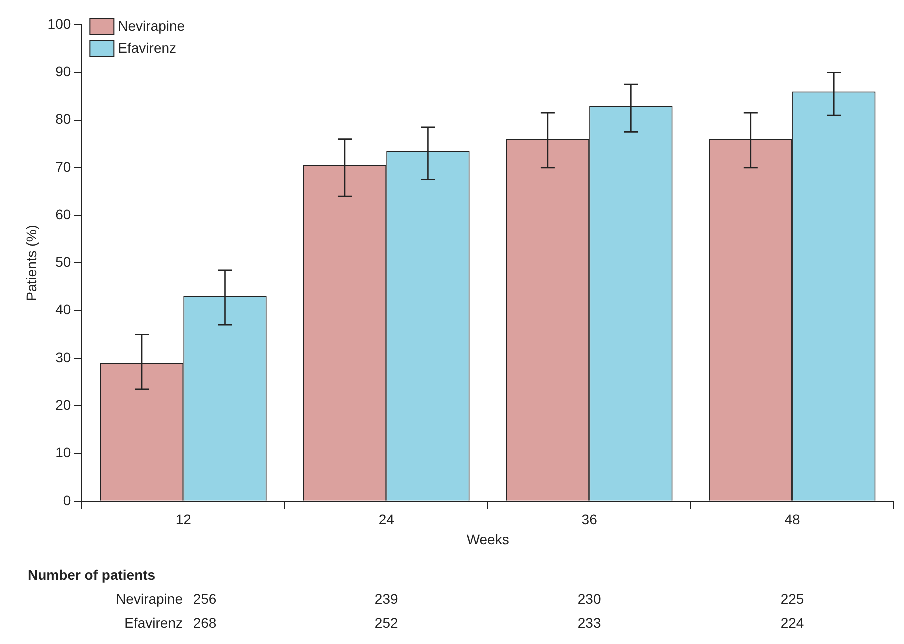 This screenshot has height=644, width=904. I want to click on y-tick-label: 90, so click(64, 72).